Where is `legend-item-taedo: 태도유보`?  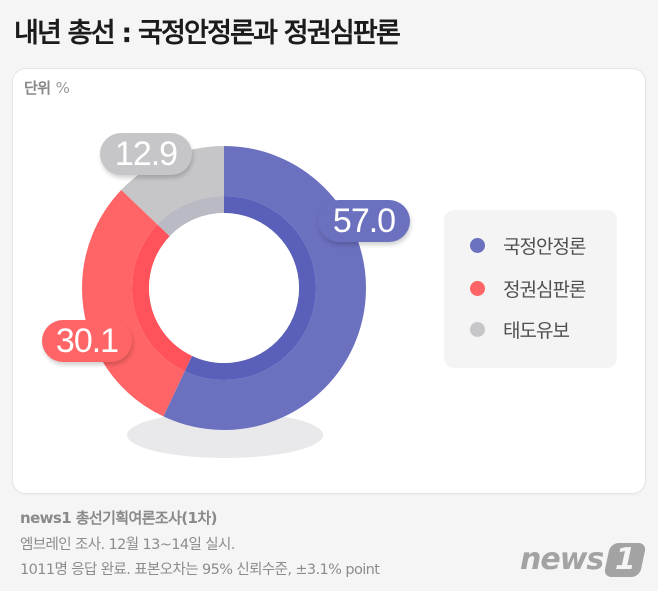 legend-item-taedo: 태도유보 is located at coordinates (520, 329).